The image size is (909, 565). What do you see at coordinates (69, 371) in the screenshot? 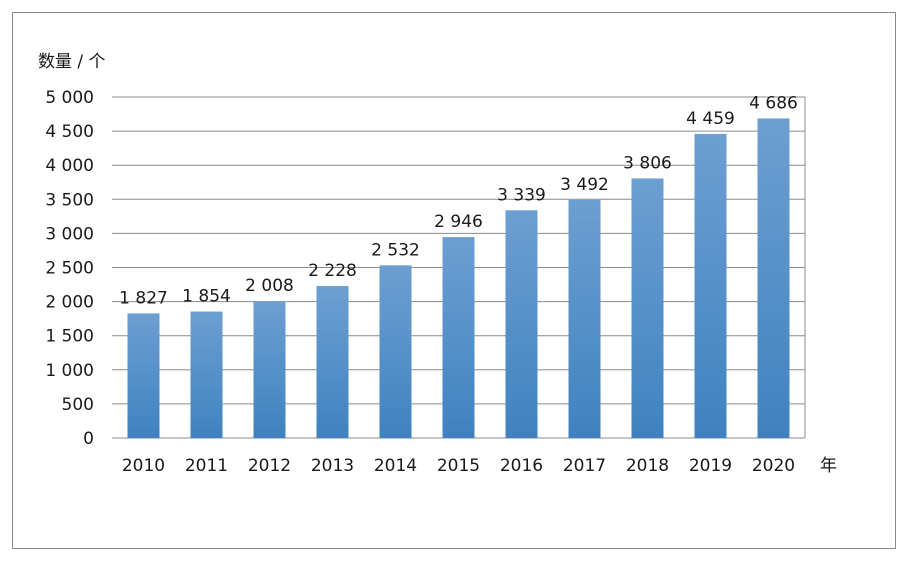
I see `y-tick-label: 1 000` at bounding box center [69, 371].